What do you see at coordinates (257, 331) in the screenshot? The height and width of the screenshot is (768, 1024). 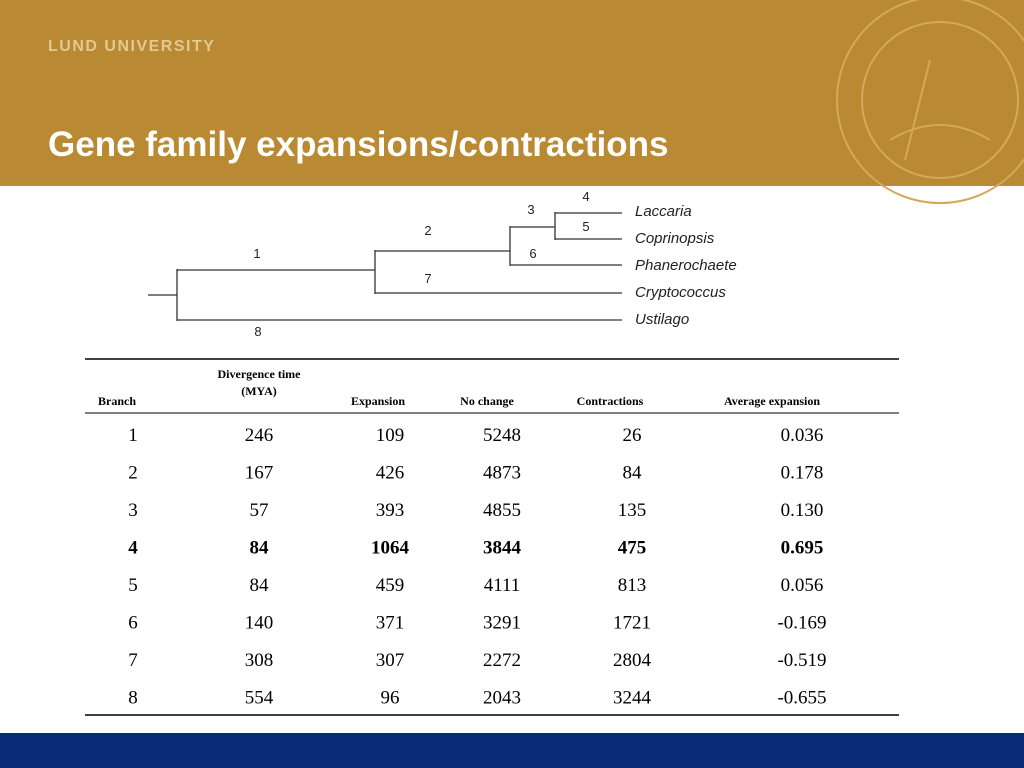 I see `branch-label: 8` at bounding box center [257, 331].